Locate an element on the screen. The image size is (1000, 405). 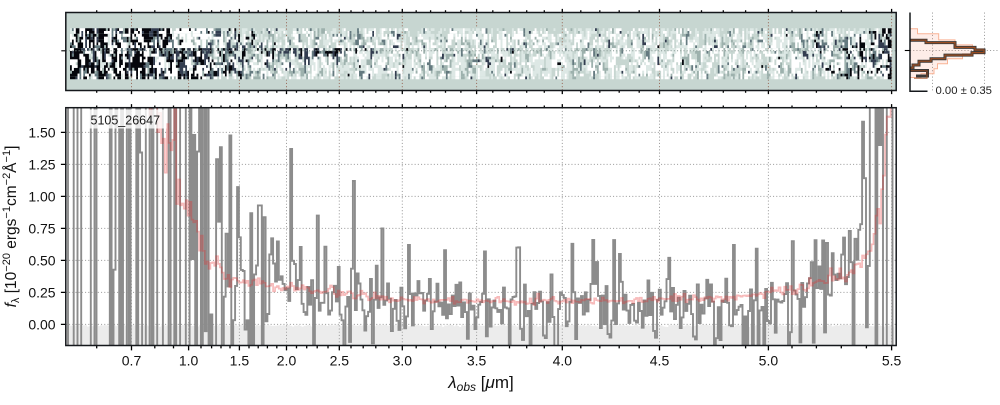
svg-text: 1.0 is located at coordinates (189, 360).